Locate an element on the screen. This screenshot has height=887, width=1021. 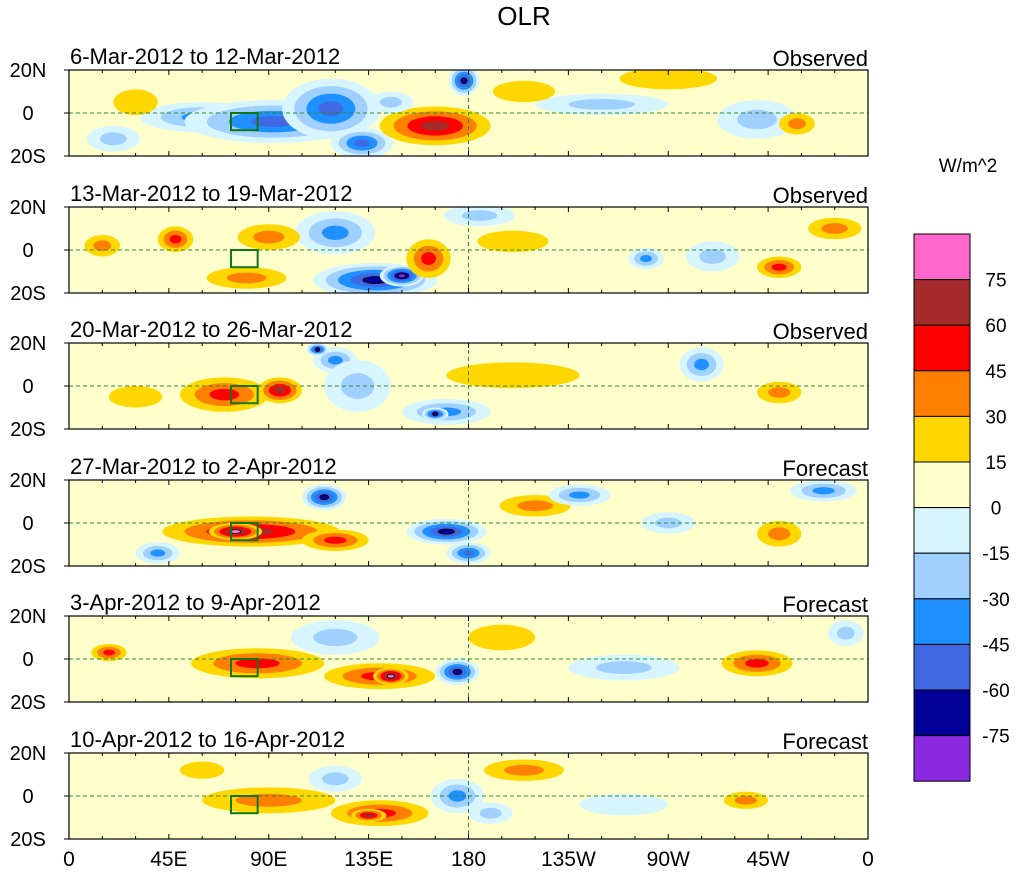
panel-1: 20N 0 20S 6-Mar-2012 to 12-Mar-2012 Observed is located at coordinates (439, 106).